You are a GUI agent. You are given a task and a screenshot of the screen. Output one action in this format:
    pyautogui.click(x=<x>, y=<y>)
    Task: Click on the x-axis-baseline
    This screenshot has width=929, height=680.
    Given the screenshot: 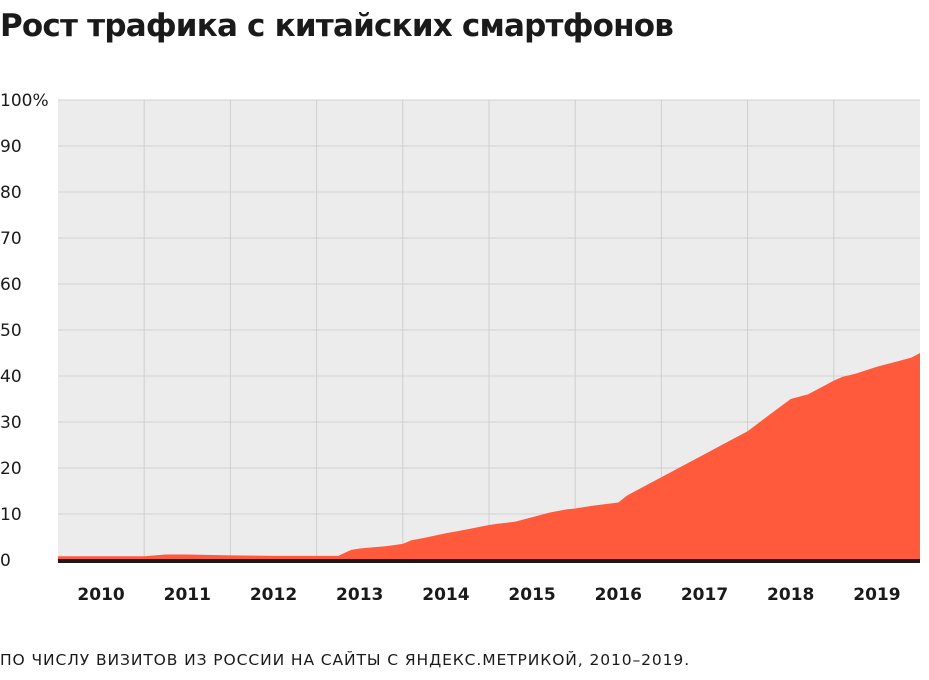 What is the action you would take?
    pyautogui.click(x=489, y=561)
    